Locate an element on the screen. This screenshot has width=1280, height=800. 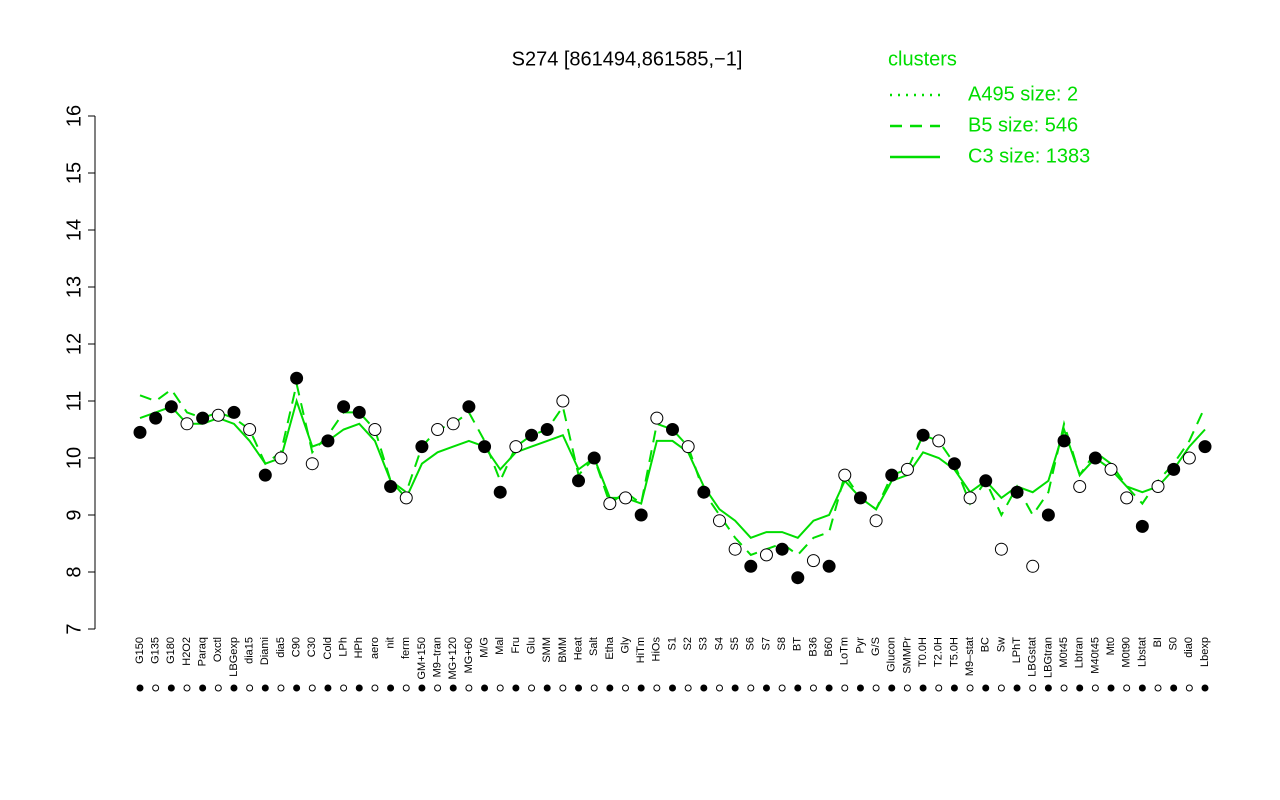
x-tick-label: Sw is located at coordinates (1001, 644).